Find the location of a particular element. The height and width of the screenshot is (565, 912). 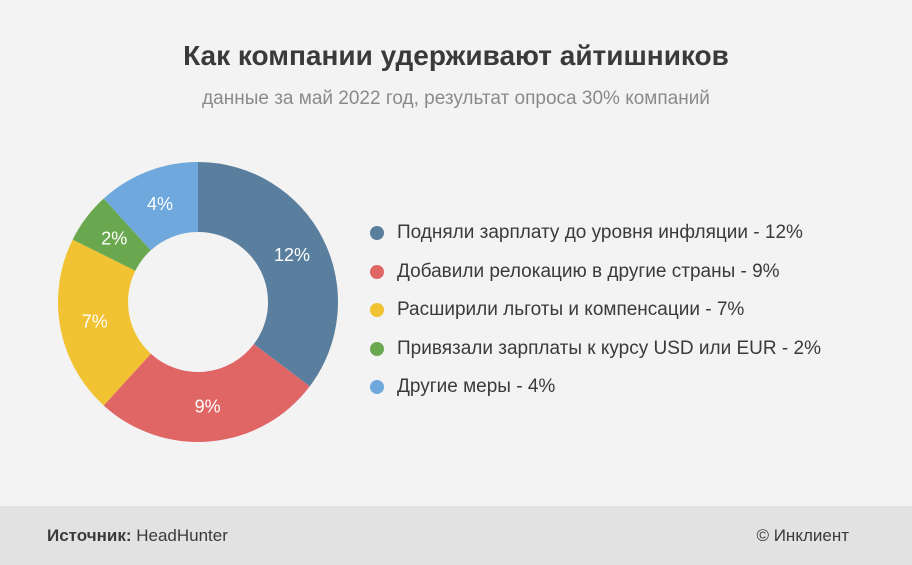

legend-label: Расширили льготы и компенсации - 7% is located at coordinates (571, 310).